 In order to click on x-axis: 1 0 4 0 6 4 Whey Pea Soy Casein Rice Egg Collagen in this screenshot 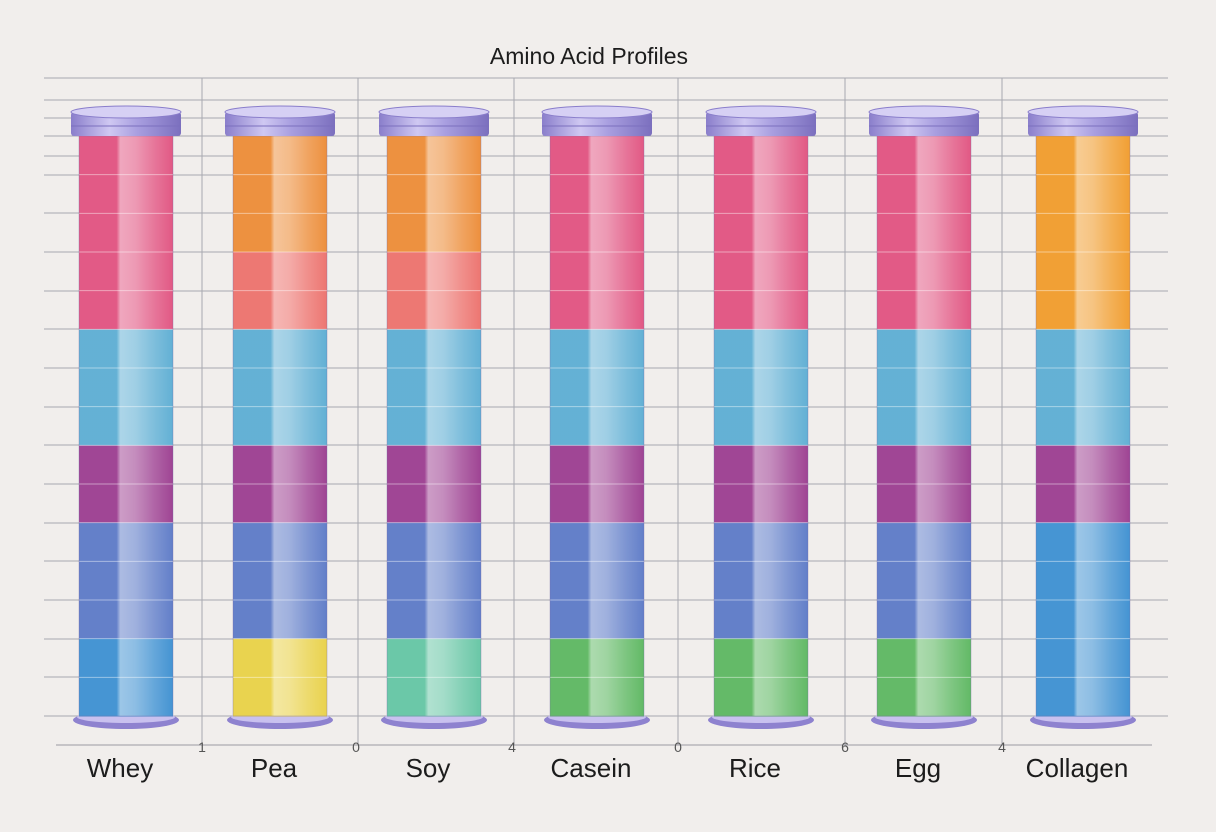, I will do `click(604, 761)`.